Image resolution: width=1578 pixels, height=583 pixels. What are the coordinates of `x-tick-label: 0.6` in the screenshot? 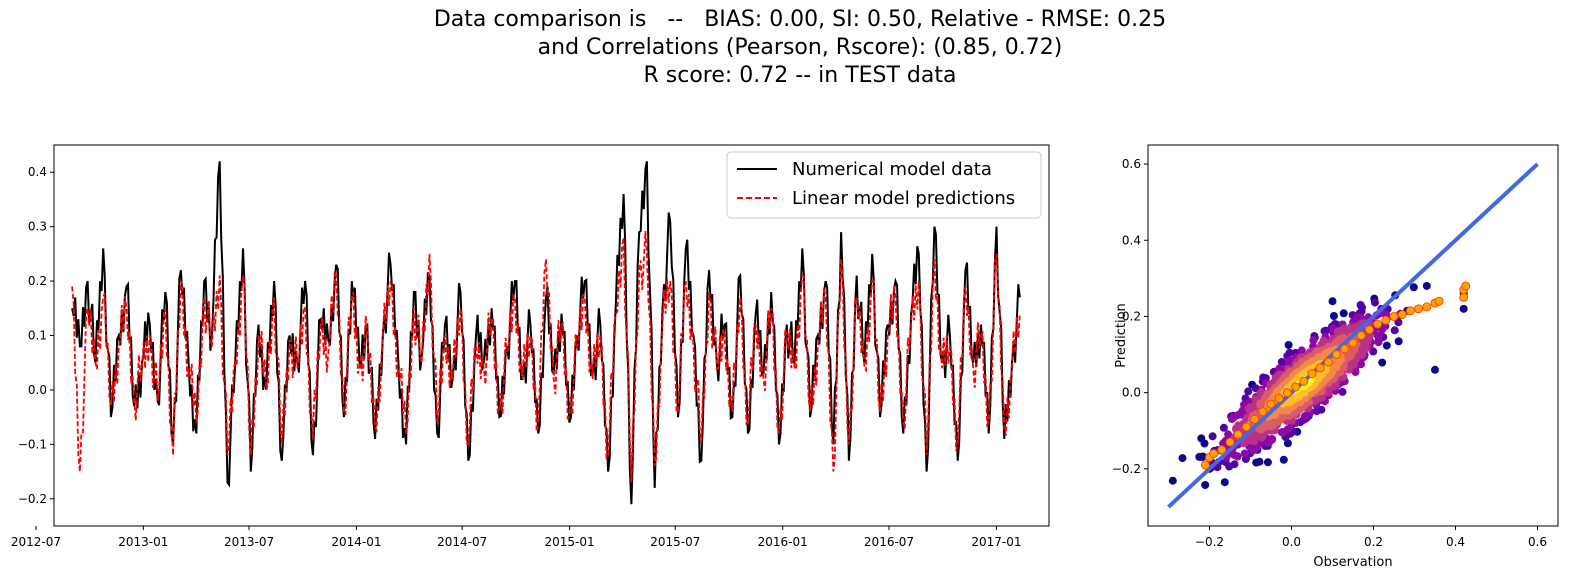 It's located at (1537, 542).